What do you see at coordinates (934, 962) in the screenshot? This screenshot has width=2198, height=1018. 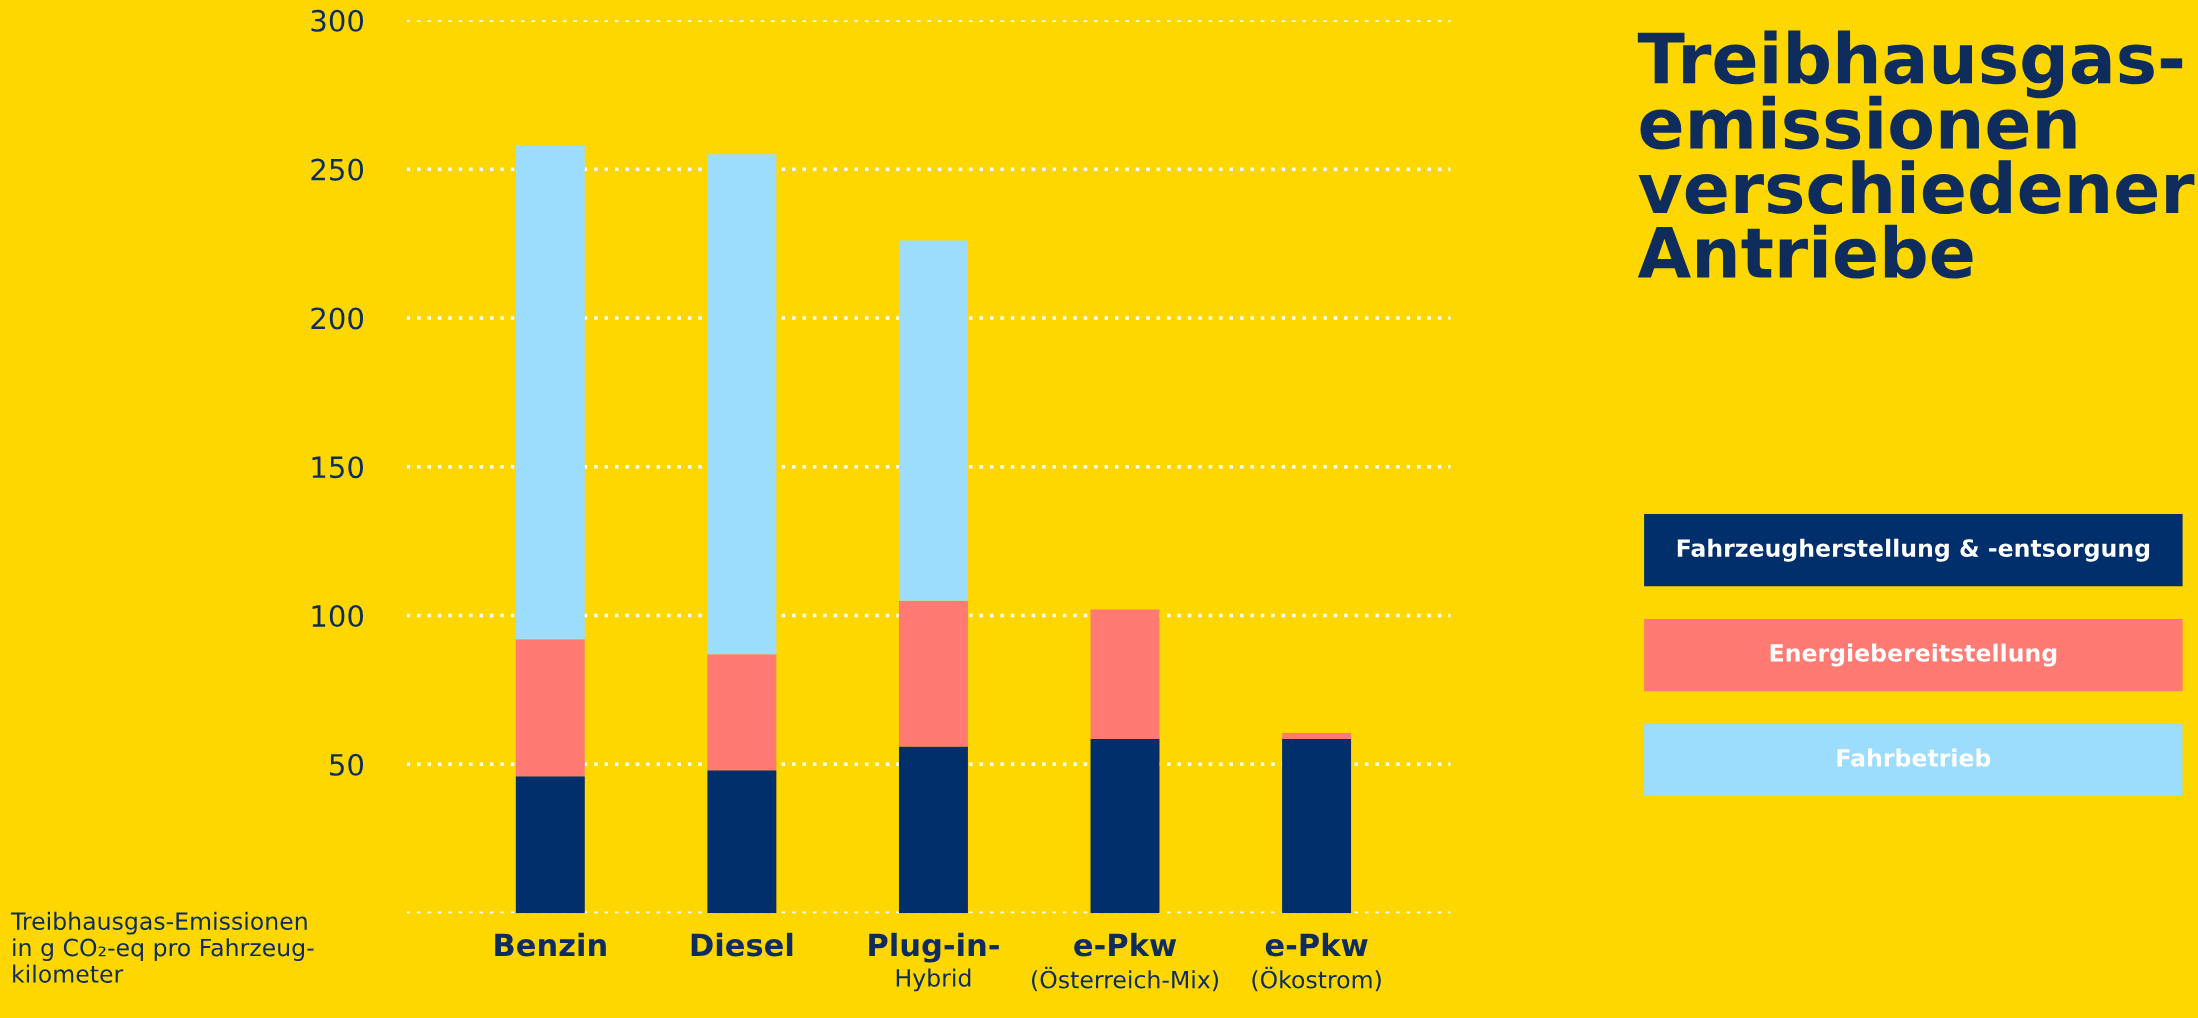 I see `x-tick-label: Plug-in- Hybrid` at bounding box center [934, 962].